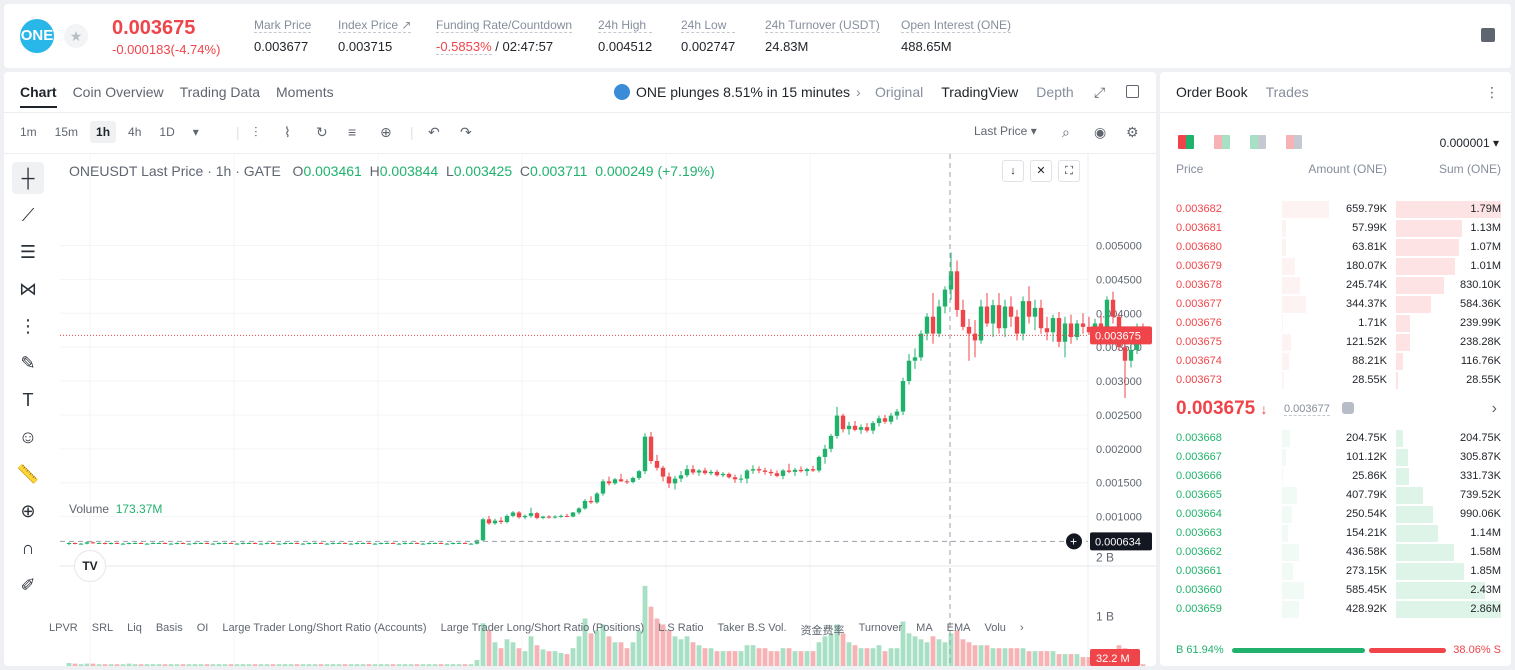 Image resolution: width=1515 pixels, height=670 pixels. What do you see at coordinates (1287, 92) in the screenshot?
I see `tab-trades: Trades` at bounding box center [1287, 92].